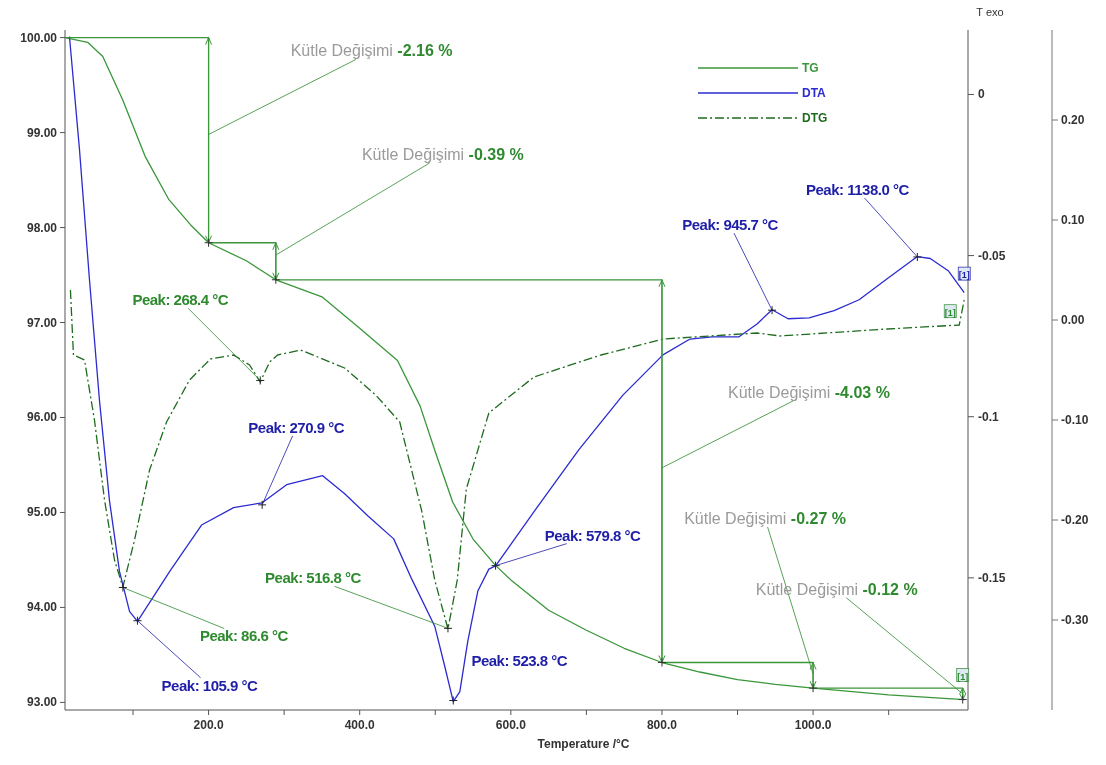  I want to click on x-axis-title: Temperature /°C, so click(583, 744).